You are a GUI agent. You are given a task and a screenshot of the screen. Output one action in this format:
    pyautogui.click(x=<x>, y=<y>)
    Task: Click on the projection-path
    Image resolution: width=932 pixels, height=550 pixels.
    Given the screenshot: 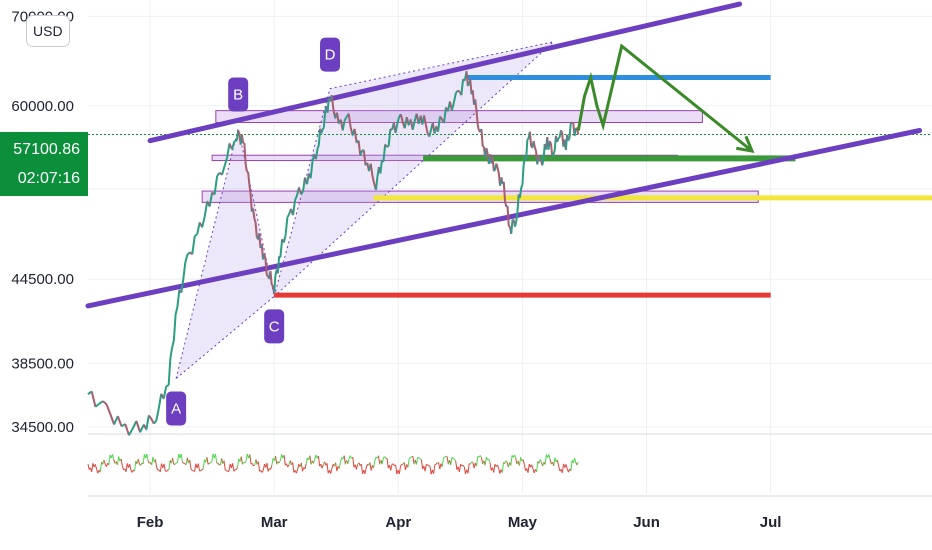 What is the action you would take?
    pyautogui.click(x=665, y=98)
    